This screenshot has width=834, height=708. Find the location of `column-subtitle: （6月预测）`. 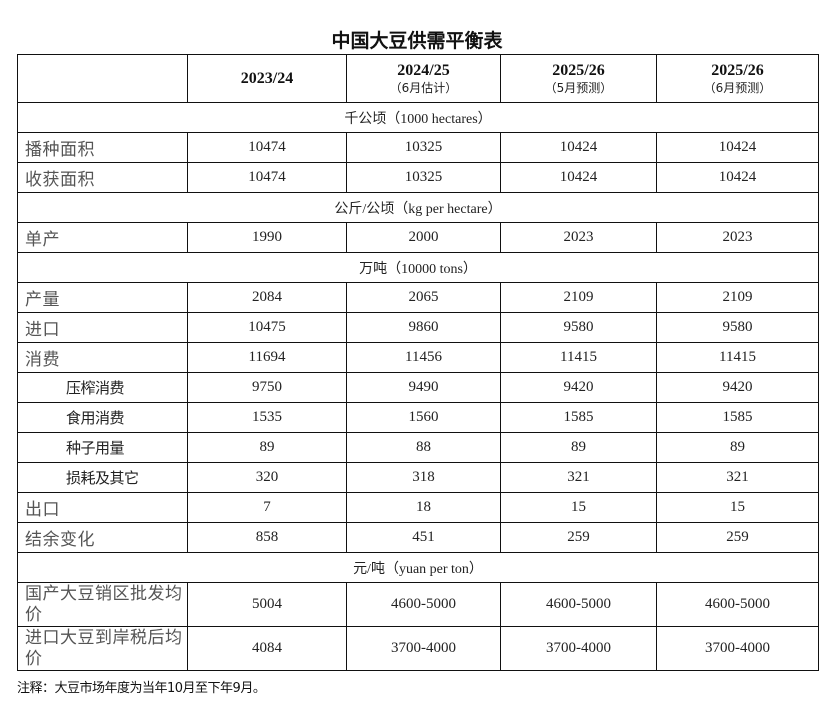

column-subtitle: （6月预测） is located at coordinates (737, 87).